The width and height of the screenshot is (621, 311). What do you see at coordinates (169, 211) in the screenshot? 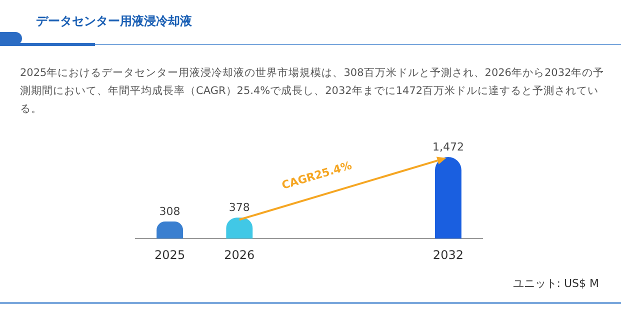
I see `data-label: 308` at bounding box center [169, 211].